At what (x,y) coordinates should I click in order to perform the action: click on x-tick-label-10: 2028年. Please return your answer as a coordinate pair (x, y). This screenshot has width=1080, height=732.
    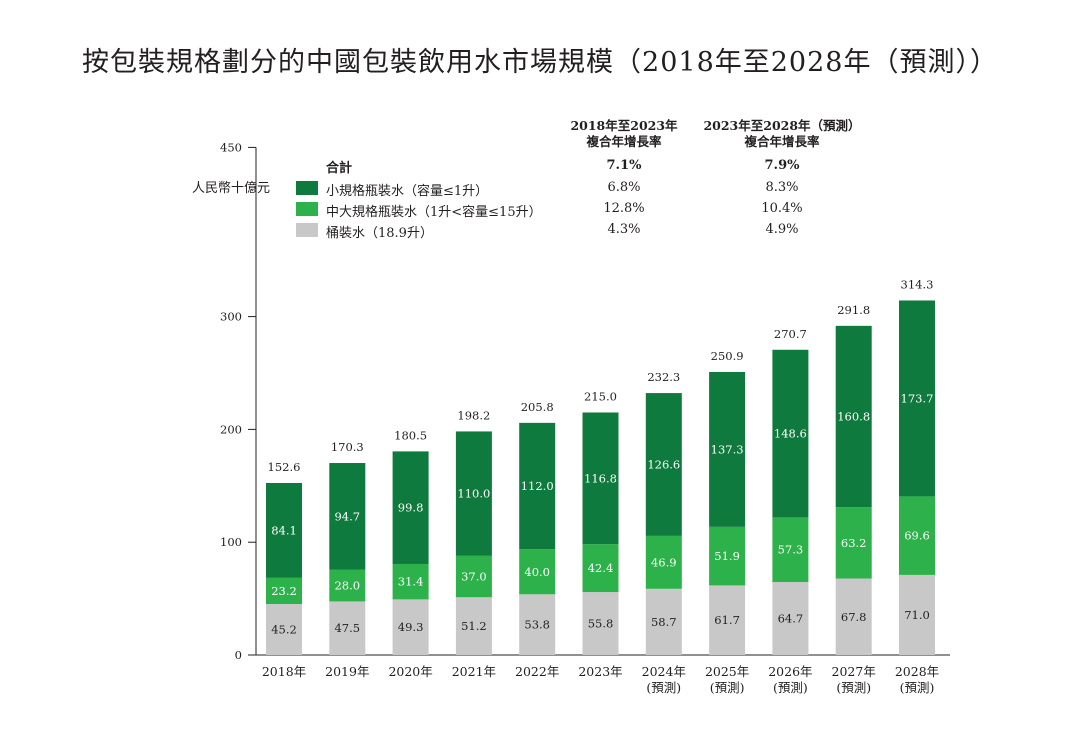
    Looking at the image, I should click on (917, 671).